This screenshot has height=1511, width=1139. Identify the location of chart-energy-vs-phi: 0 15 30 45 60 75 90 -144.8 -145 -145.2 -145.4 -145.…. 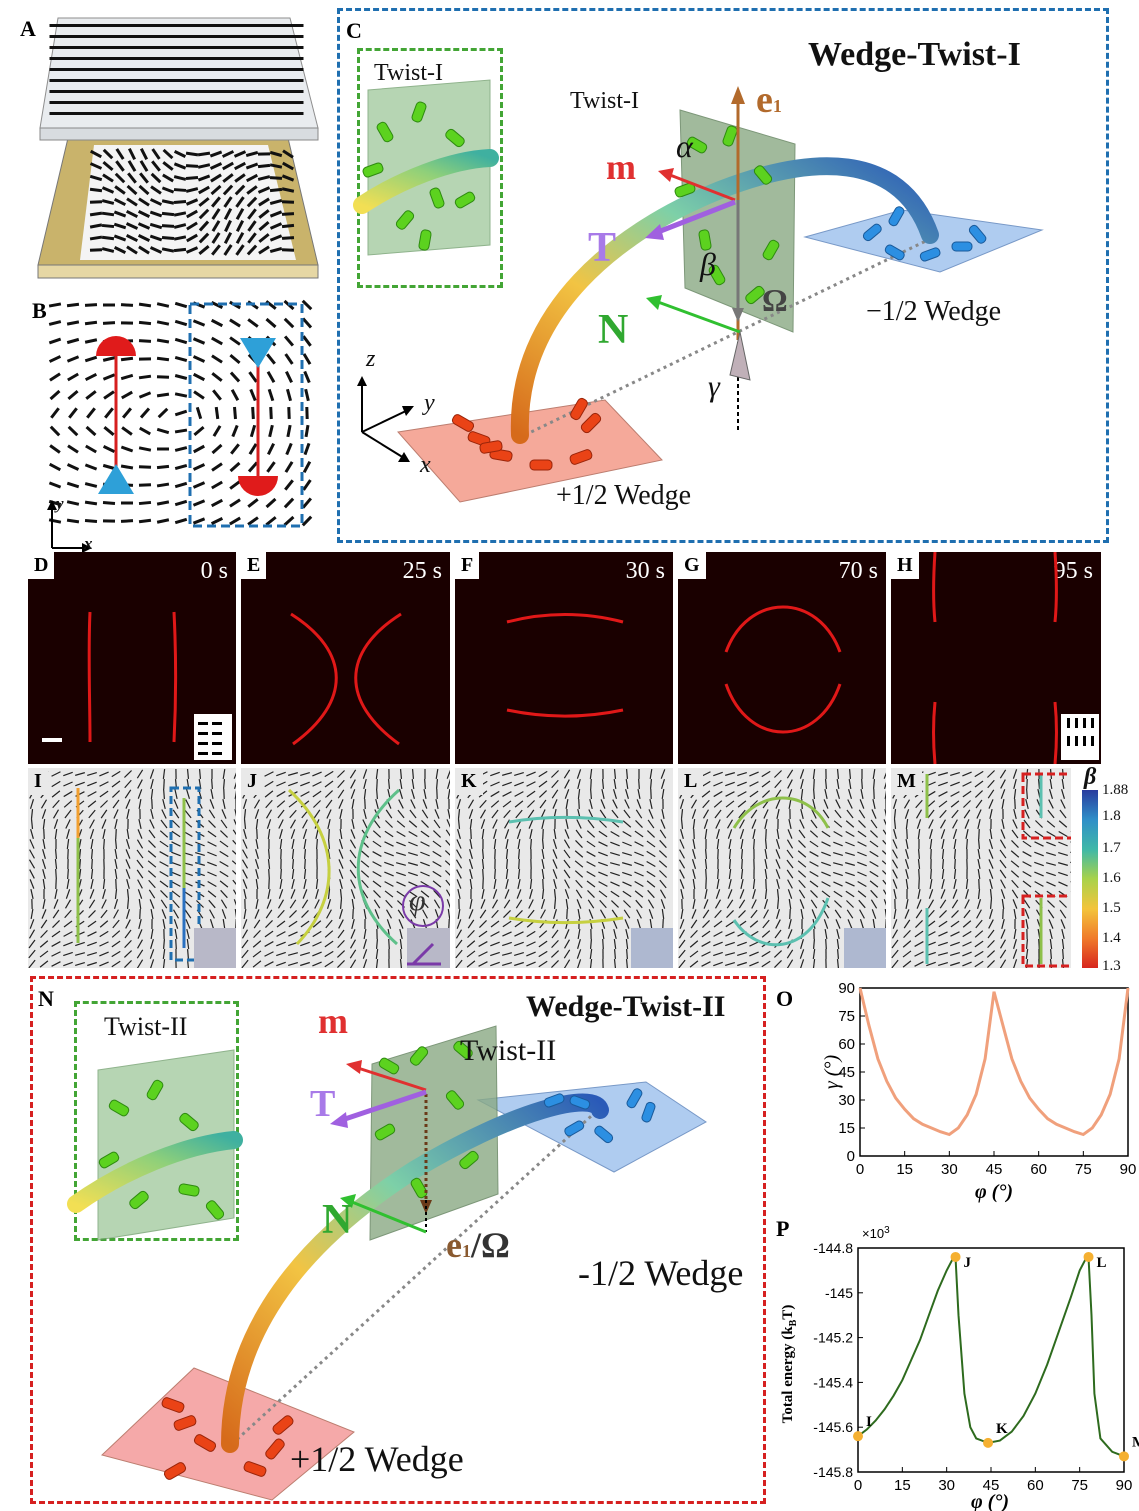
(959, 1368).